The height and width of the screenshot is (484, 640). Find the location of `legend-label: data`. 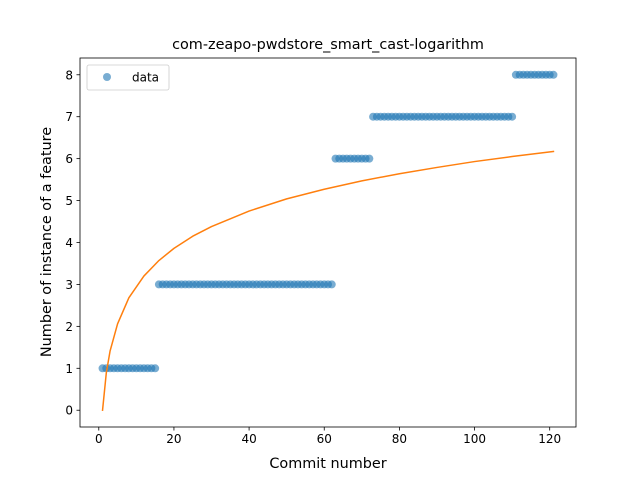

legend-label: data is located at coordinates (145, 78).